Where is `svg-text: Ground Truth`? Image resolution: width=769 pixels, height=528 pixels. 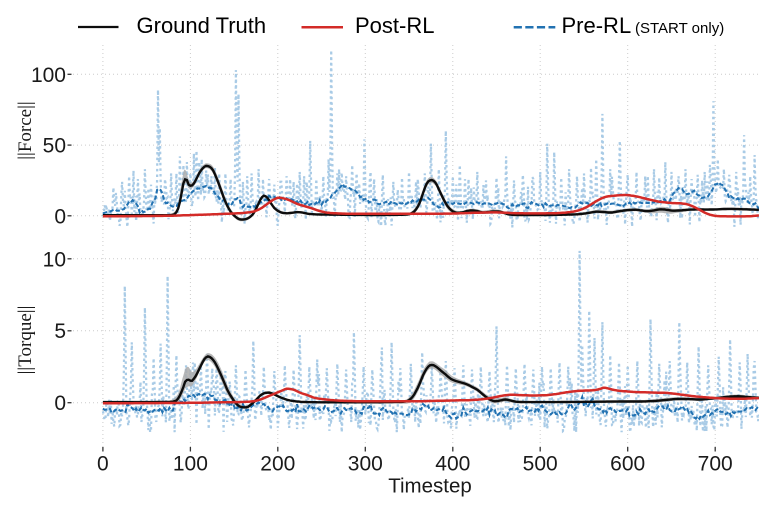 svg-text: Ground Truth is located at coordinates (202, 25).